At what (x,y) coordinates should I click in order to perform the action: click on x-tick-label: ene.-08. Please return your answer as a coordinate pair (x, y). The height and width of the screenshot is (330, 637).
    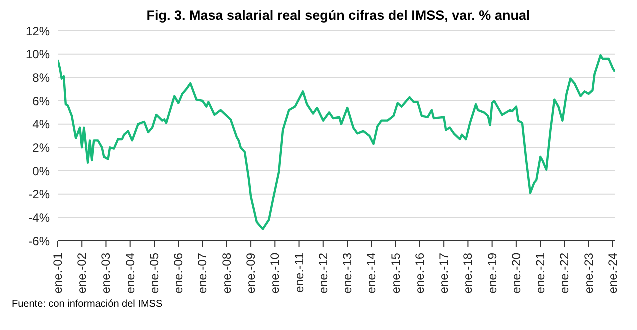
    Looking at the image, I should click on (227, 273).